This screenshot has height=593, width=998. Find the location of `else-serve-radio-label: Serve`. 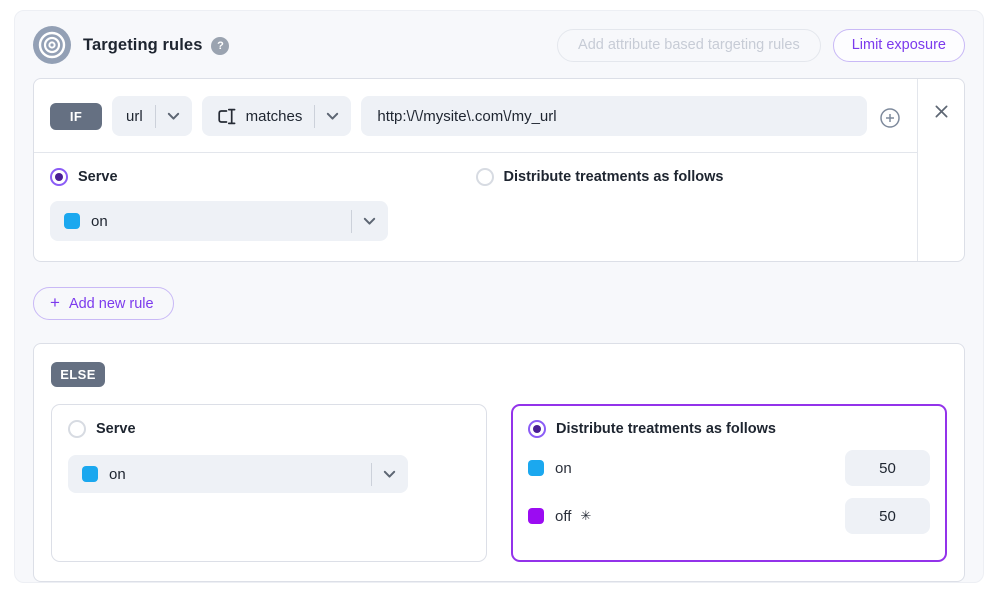

else-serve-radio-label: Serve is located at coordinates (116, 429).